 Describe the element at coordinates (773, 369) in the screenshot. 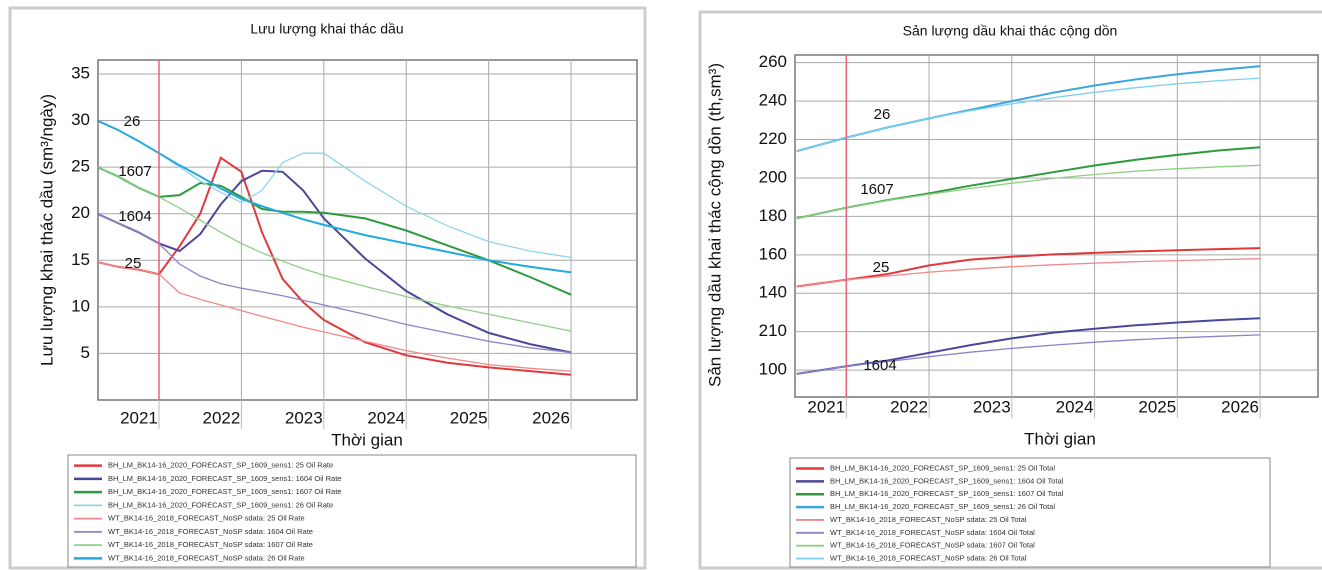

I see `y-tick-label: 100` at that location.